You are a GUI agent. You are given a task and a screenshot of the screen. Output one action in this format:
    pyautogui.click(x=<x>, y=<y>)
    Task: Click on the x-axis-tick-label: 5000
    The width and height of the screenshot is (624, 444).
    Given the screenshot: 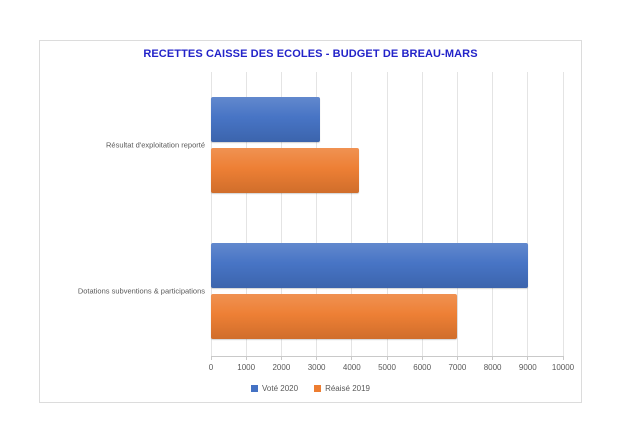 What is the action you would take?
    pyautogui.click(x=387, y=367)
    